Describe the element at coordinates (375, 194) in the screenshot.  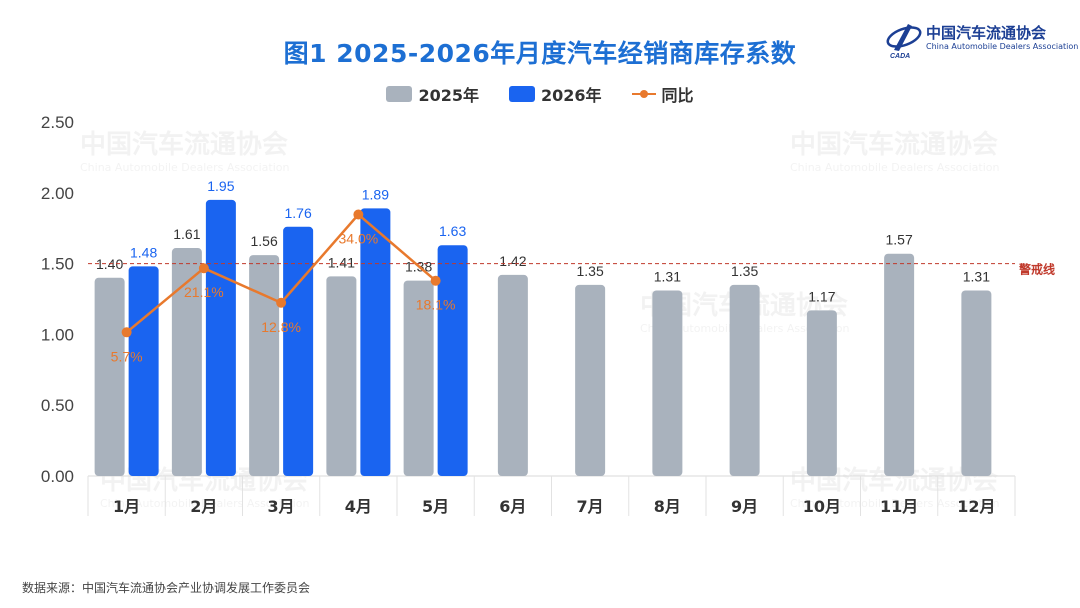
I see `data-label-2026: 1.89` at that location.